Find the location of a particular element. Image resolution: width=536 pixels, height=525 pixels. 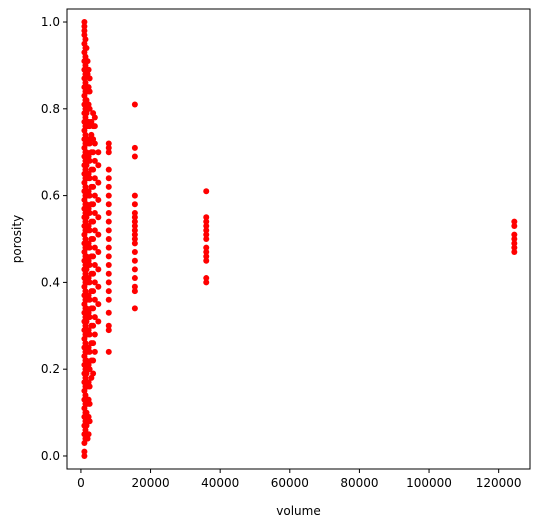

x-tick-label: 60000 is located at coordinates (290, 483).